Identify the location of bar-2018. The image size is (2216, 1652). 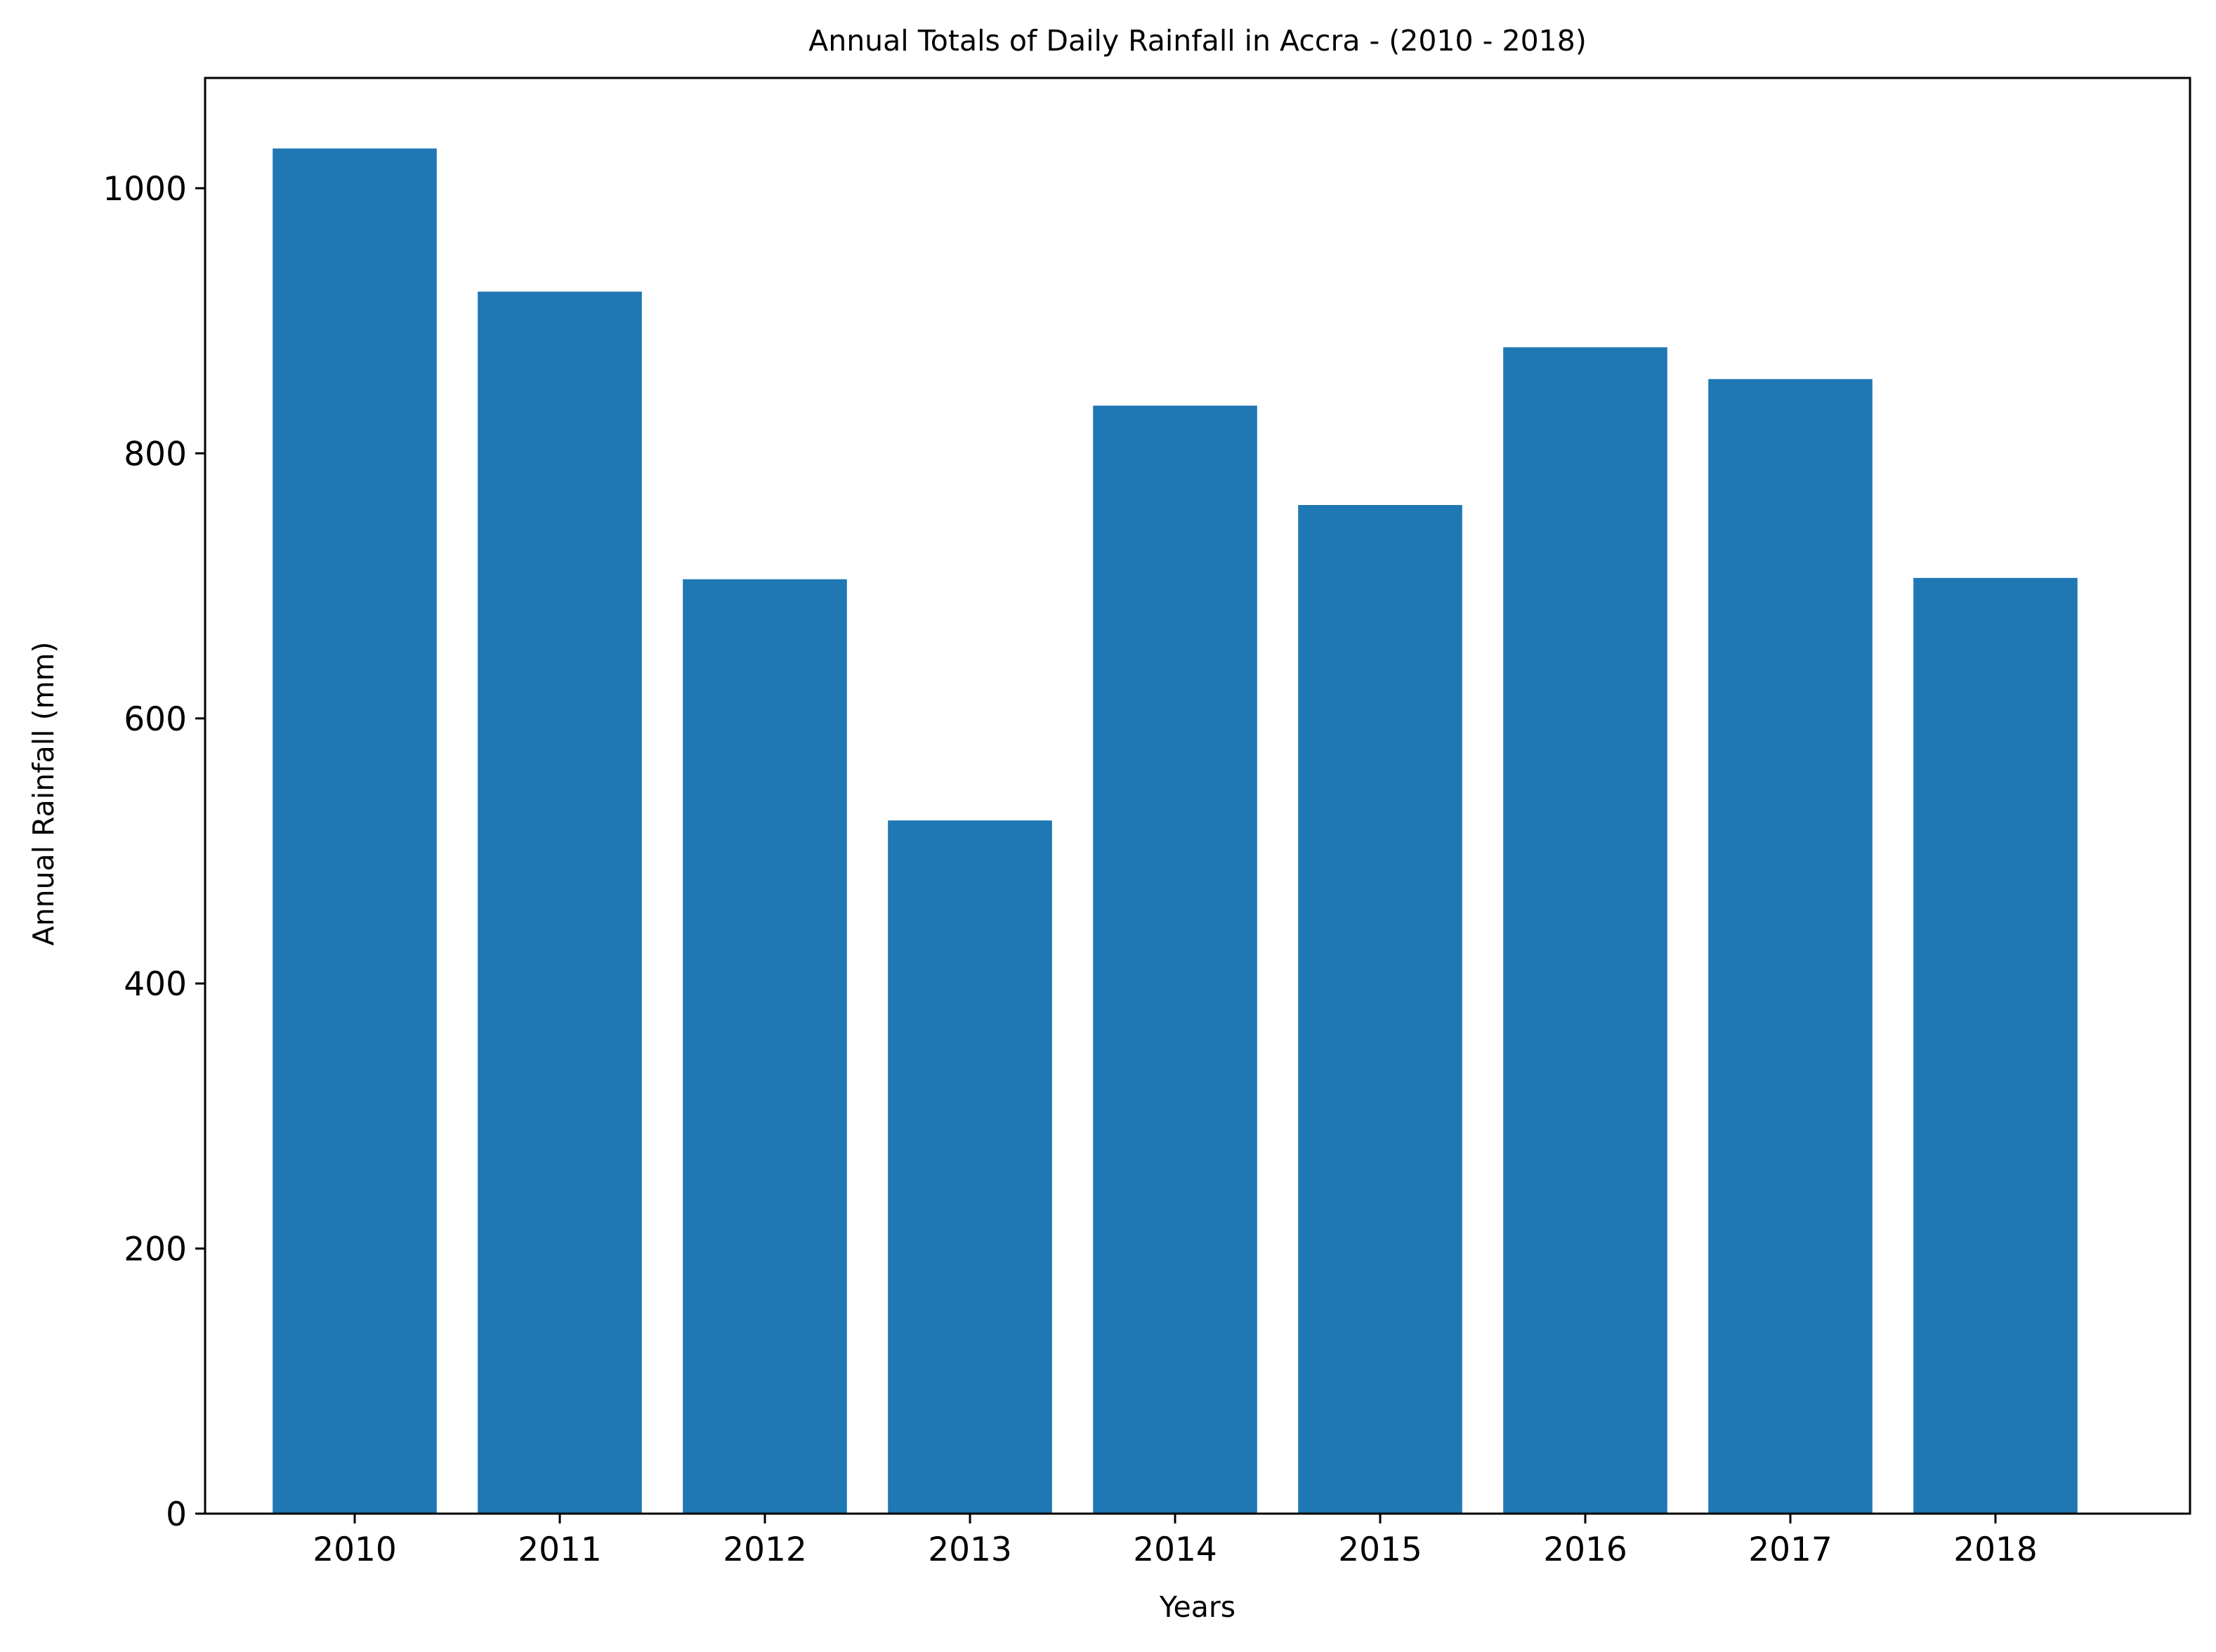
(1995, 1045).